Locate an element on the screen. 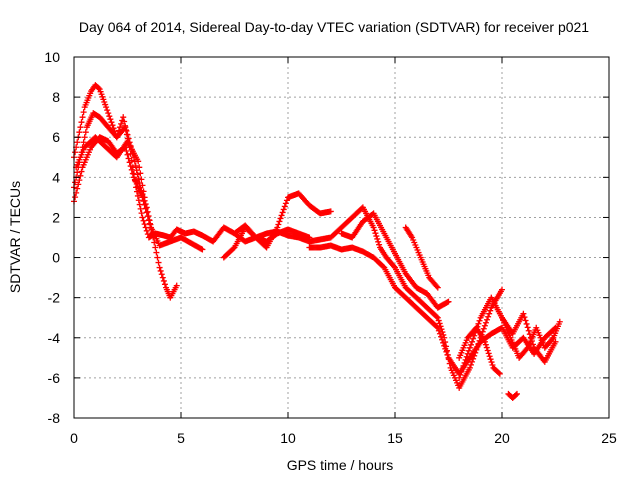  y-tick-label: -4 is located at coordinates (54, 338).